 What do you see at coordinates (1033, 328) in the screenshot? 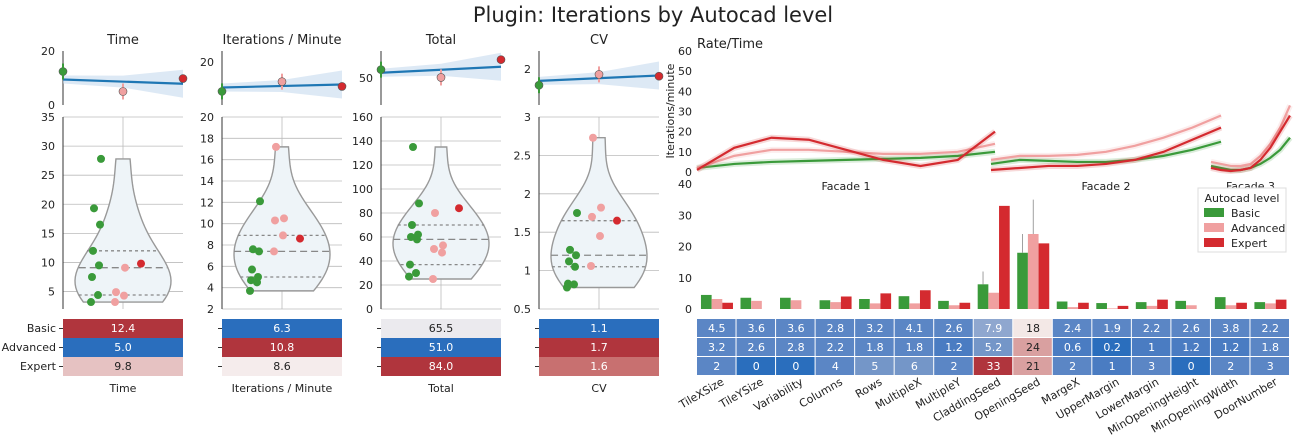
I see `param-table-value: 18` at bounding box center [1033, 328].